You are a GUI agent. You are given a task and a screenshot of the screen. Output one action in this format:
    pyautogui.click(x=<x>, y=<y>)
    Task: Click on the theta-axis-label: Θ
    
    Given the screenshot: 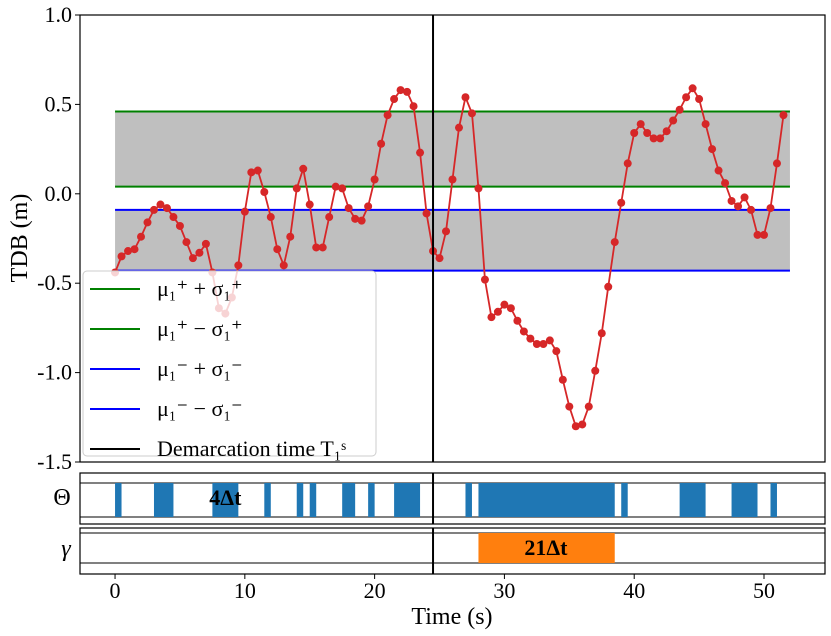 What is the action you would take?
    pyautogui.click(x=61, y=498)
    